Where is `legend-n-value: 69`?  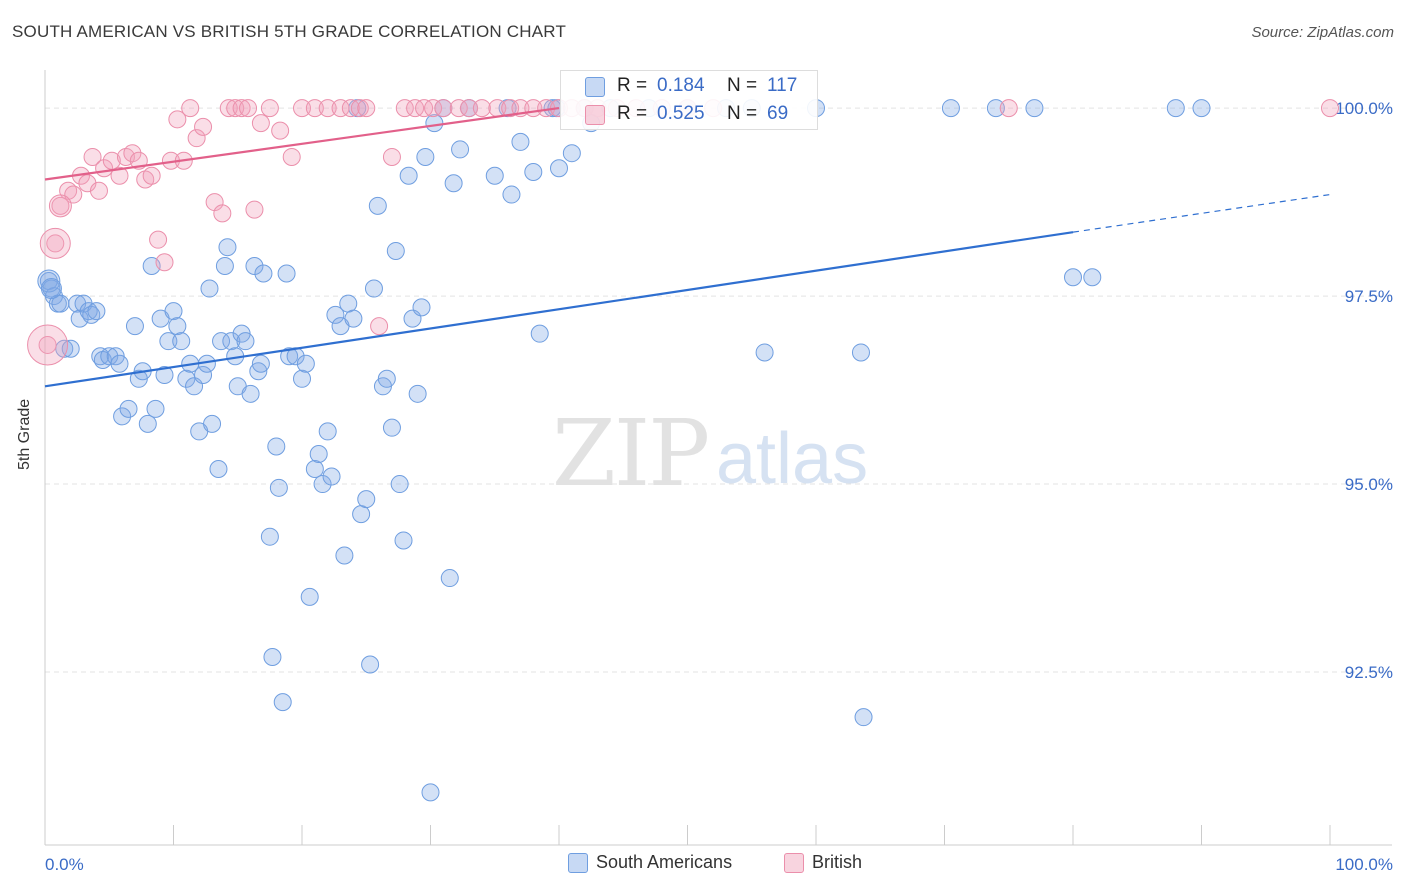 legend-n-value: 69 is located at coordinates (778, 113).